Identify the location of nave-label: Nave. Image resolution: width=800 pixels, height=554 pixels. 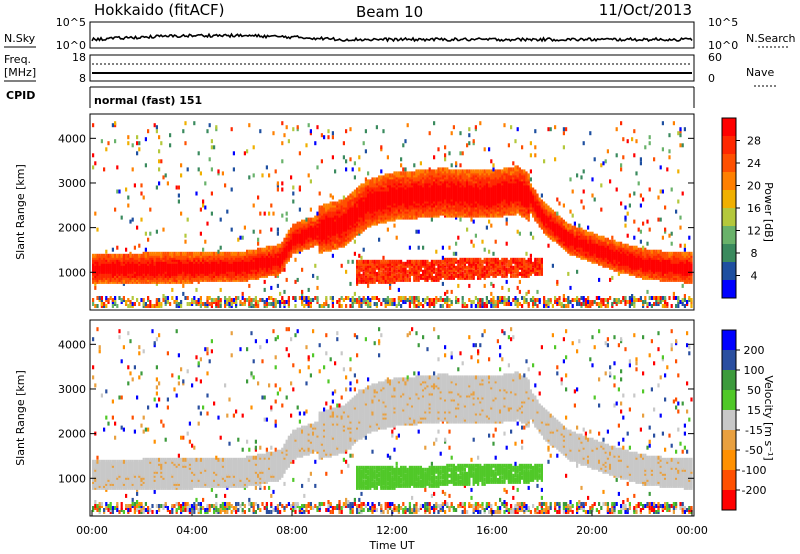
(760, 72).